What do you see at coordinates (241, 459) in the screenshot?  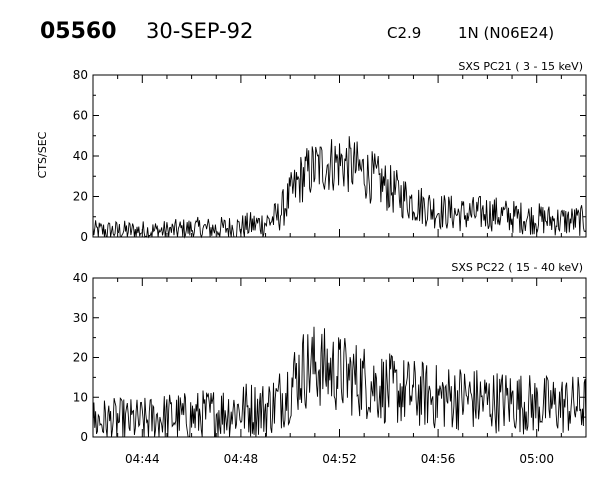 I see `x-tick-label: 04:48` at bounding box center [241, 459].